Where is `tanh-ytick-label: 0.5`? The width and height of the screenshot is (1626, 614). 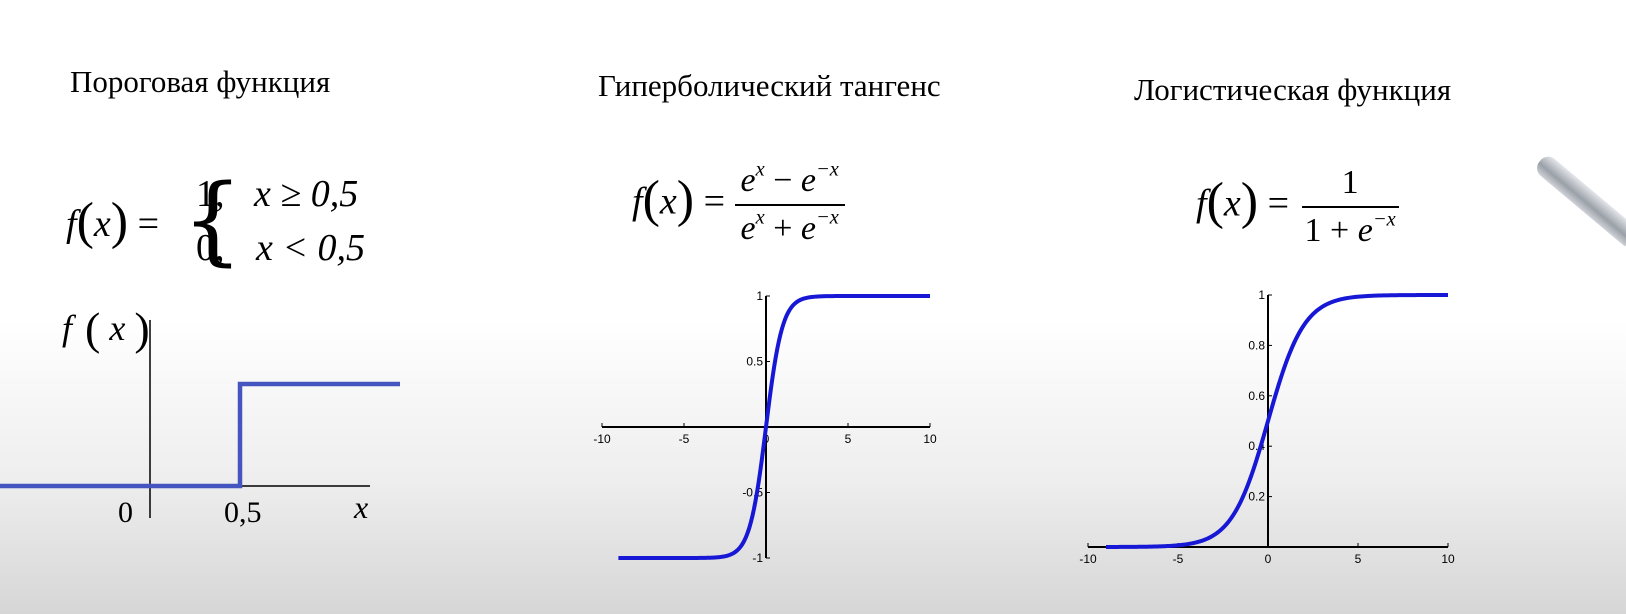 tanh-ytick-label: 0.5 is located at coordinates (754, 362).